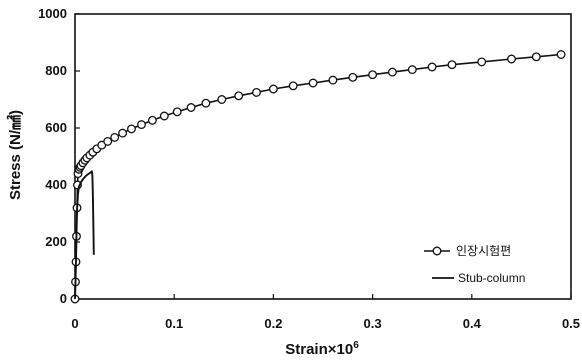  Describe the element at coordinates (56, 127) in the screenshot. I see `y-tick-label: 600` at that location.